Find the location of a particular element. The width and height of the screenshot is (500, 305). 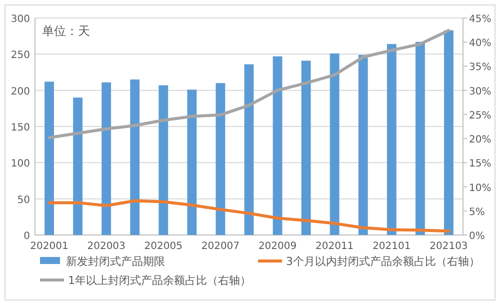

x-tick-label: 202101 is located at coordinates (391, 246).